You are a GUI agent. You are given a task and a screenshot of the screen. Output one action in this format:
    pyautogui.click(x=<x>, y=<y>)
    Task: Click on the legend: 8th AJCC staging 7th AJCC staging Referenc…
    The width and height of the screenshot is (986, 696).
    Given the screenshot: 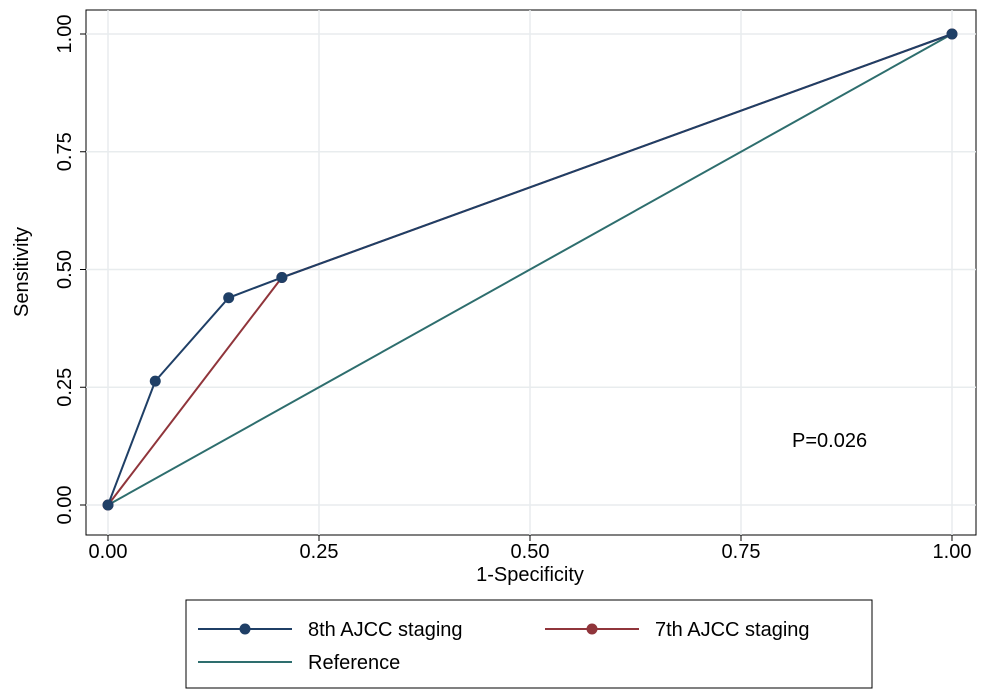 What is the action you would take?
    pyautogui.click(x=529, y=644)
    